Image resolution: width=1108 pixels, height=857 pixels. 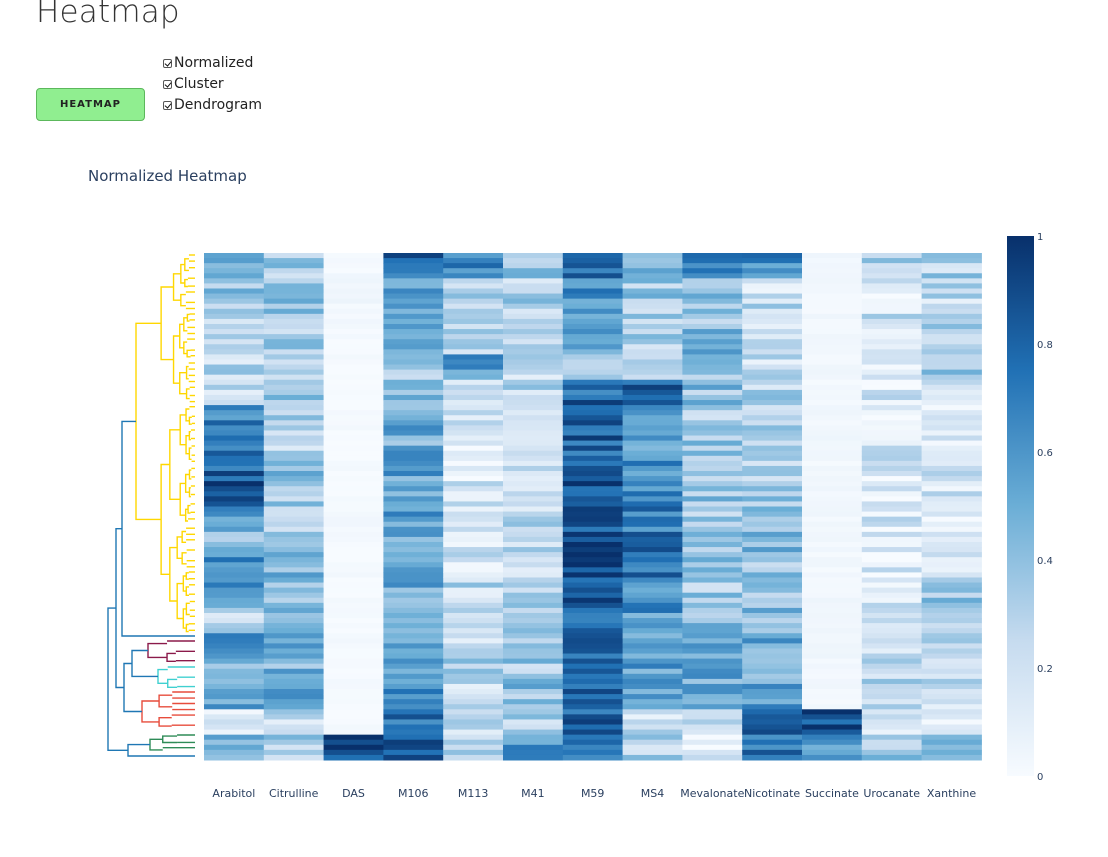 I want to click on option-normalized: Normalized, so click(x=208, y=63).